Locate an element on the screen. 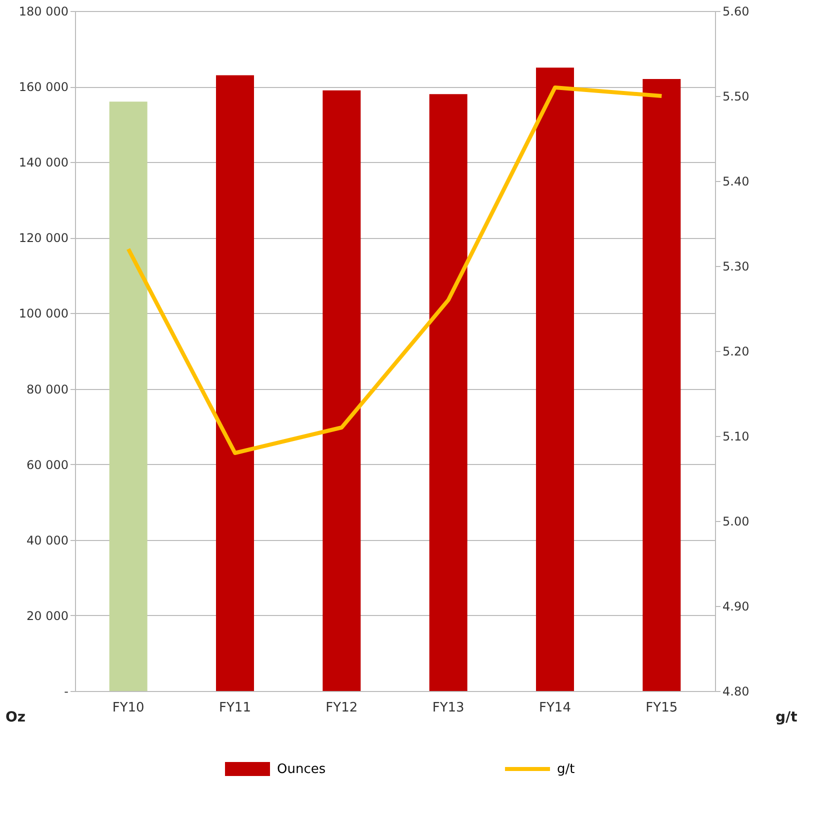  y-tick-label: 20 000 is located at coordinates (47, 615).